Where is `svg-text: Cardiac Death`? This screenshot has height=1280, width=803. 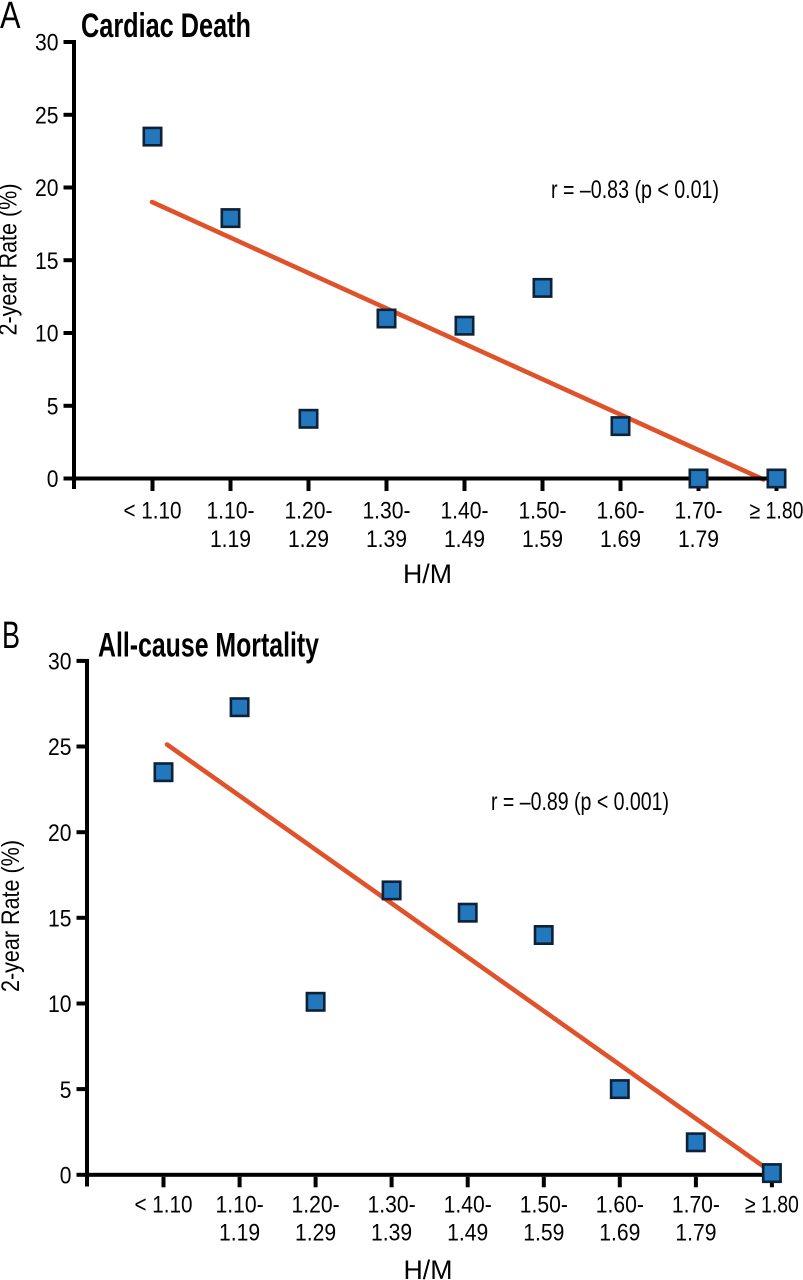 svg-text: Cardiac Death is located at coordinates (166, 26).